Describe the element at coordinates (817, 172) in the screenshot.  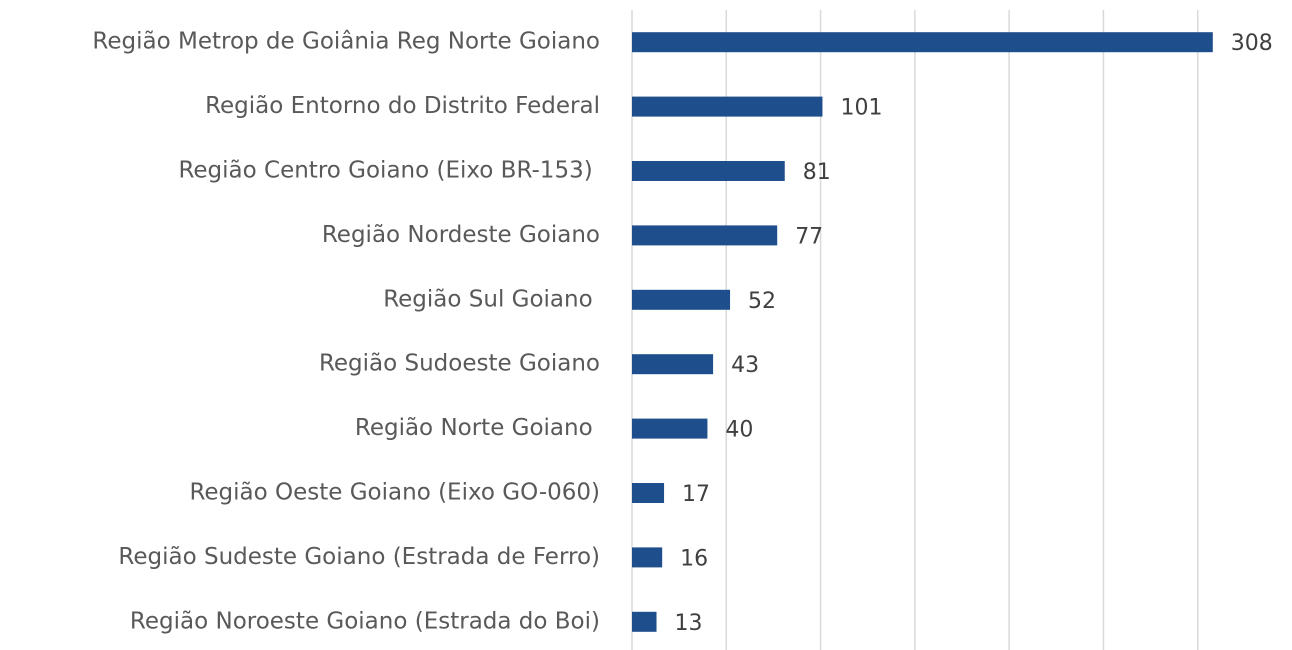
I see `value-label: 81` at that location.